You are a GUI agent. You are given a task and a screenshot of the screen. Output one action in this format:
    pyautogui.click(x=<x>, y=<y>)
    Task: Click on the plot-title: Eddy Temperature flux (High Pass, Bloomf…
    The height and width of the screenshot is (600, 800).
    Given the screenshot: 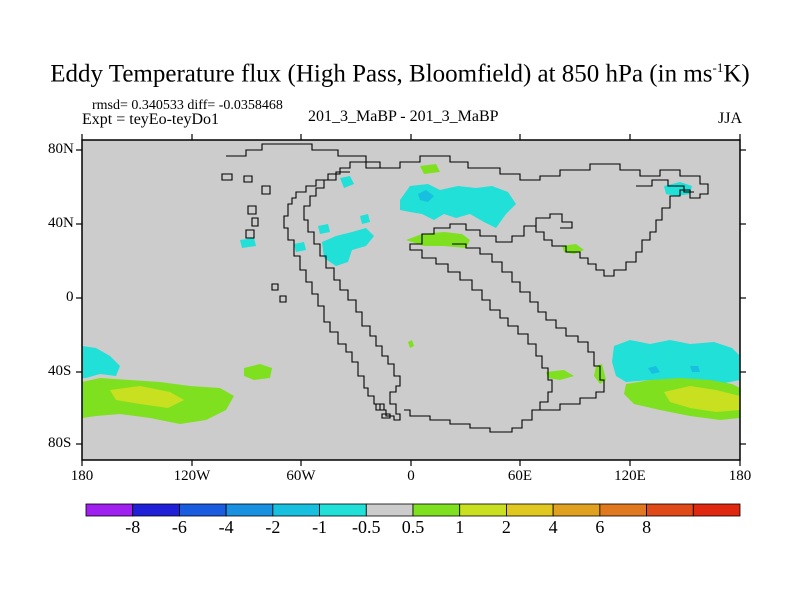 What is the action you would take?
    pyautogui.click(x=400, y=74)
    